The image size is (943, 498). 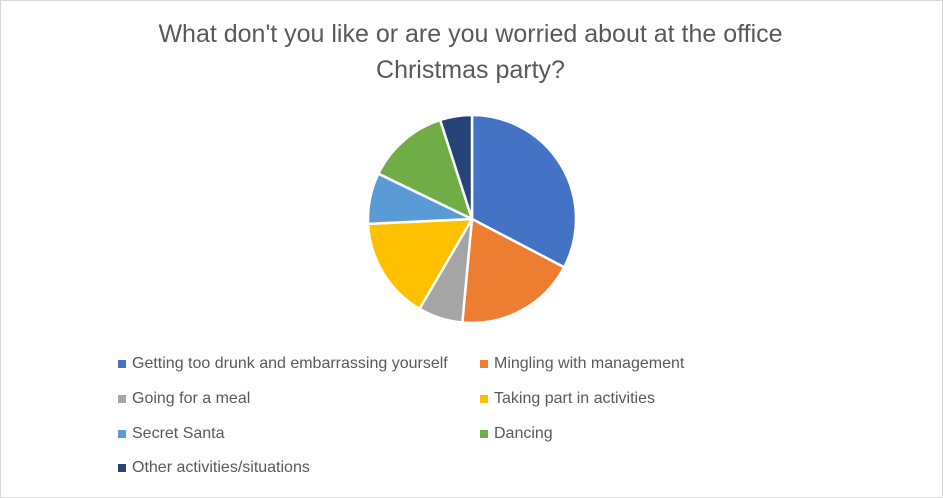 I want to click on legend-label-6: Other activities/situations, so click(x=221, y=467).